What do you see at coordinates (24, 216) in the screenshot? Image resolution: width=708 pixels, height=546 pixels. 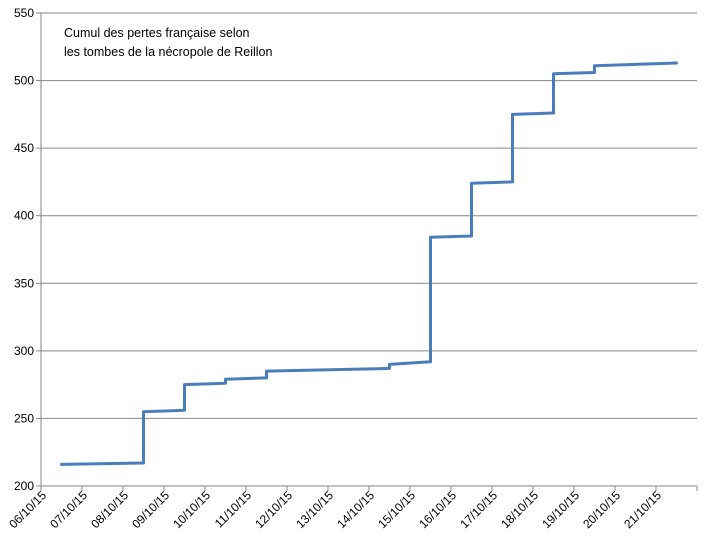 I see `y-tick-label: 400` at bounding box center [24, 216].